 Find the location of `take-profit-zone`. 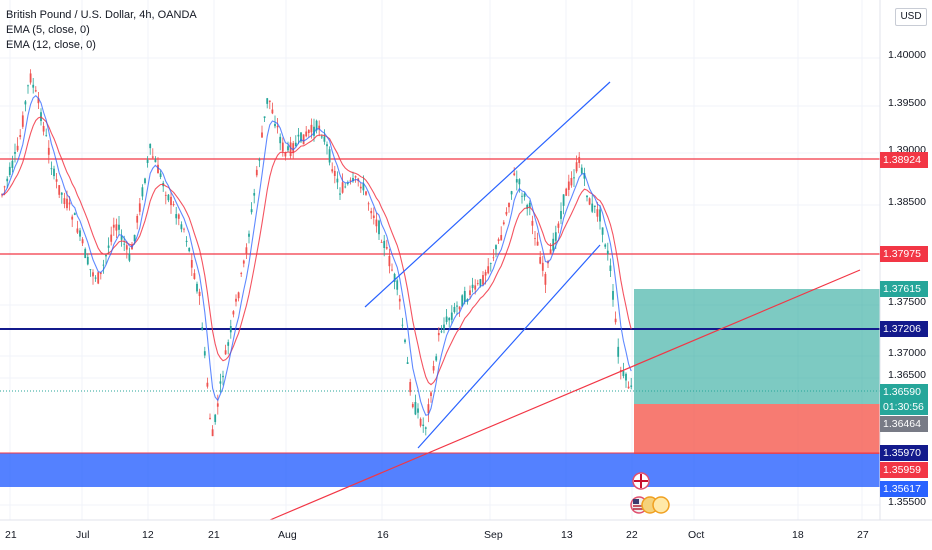

take-profit-zone is located at coordinates (757, 346).